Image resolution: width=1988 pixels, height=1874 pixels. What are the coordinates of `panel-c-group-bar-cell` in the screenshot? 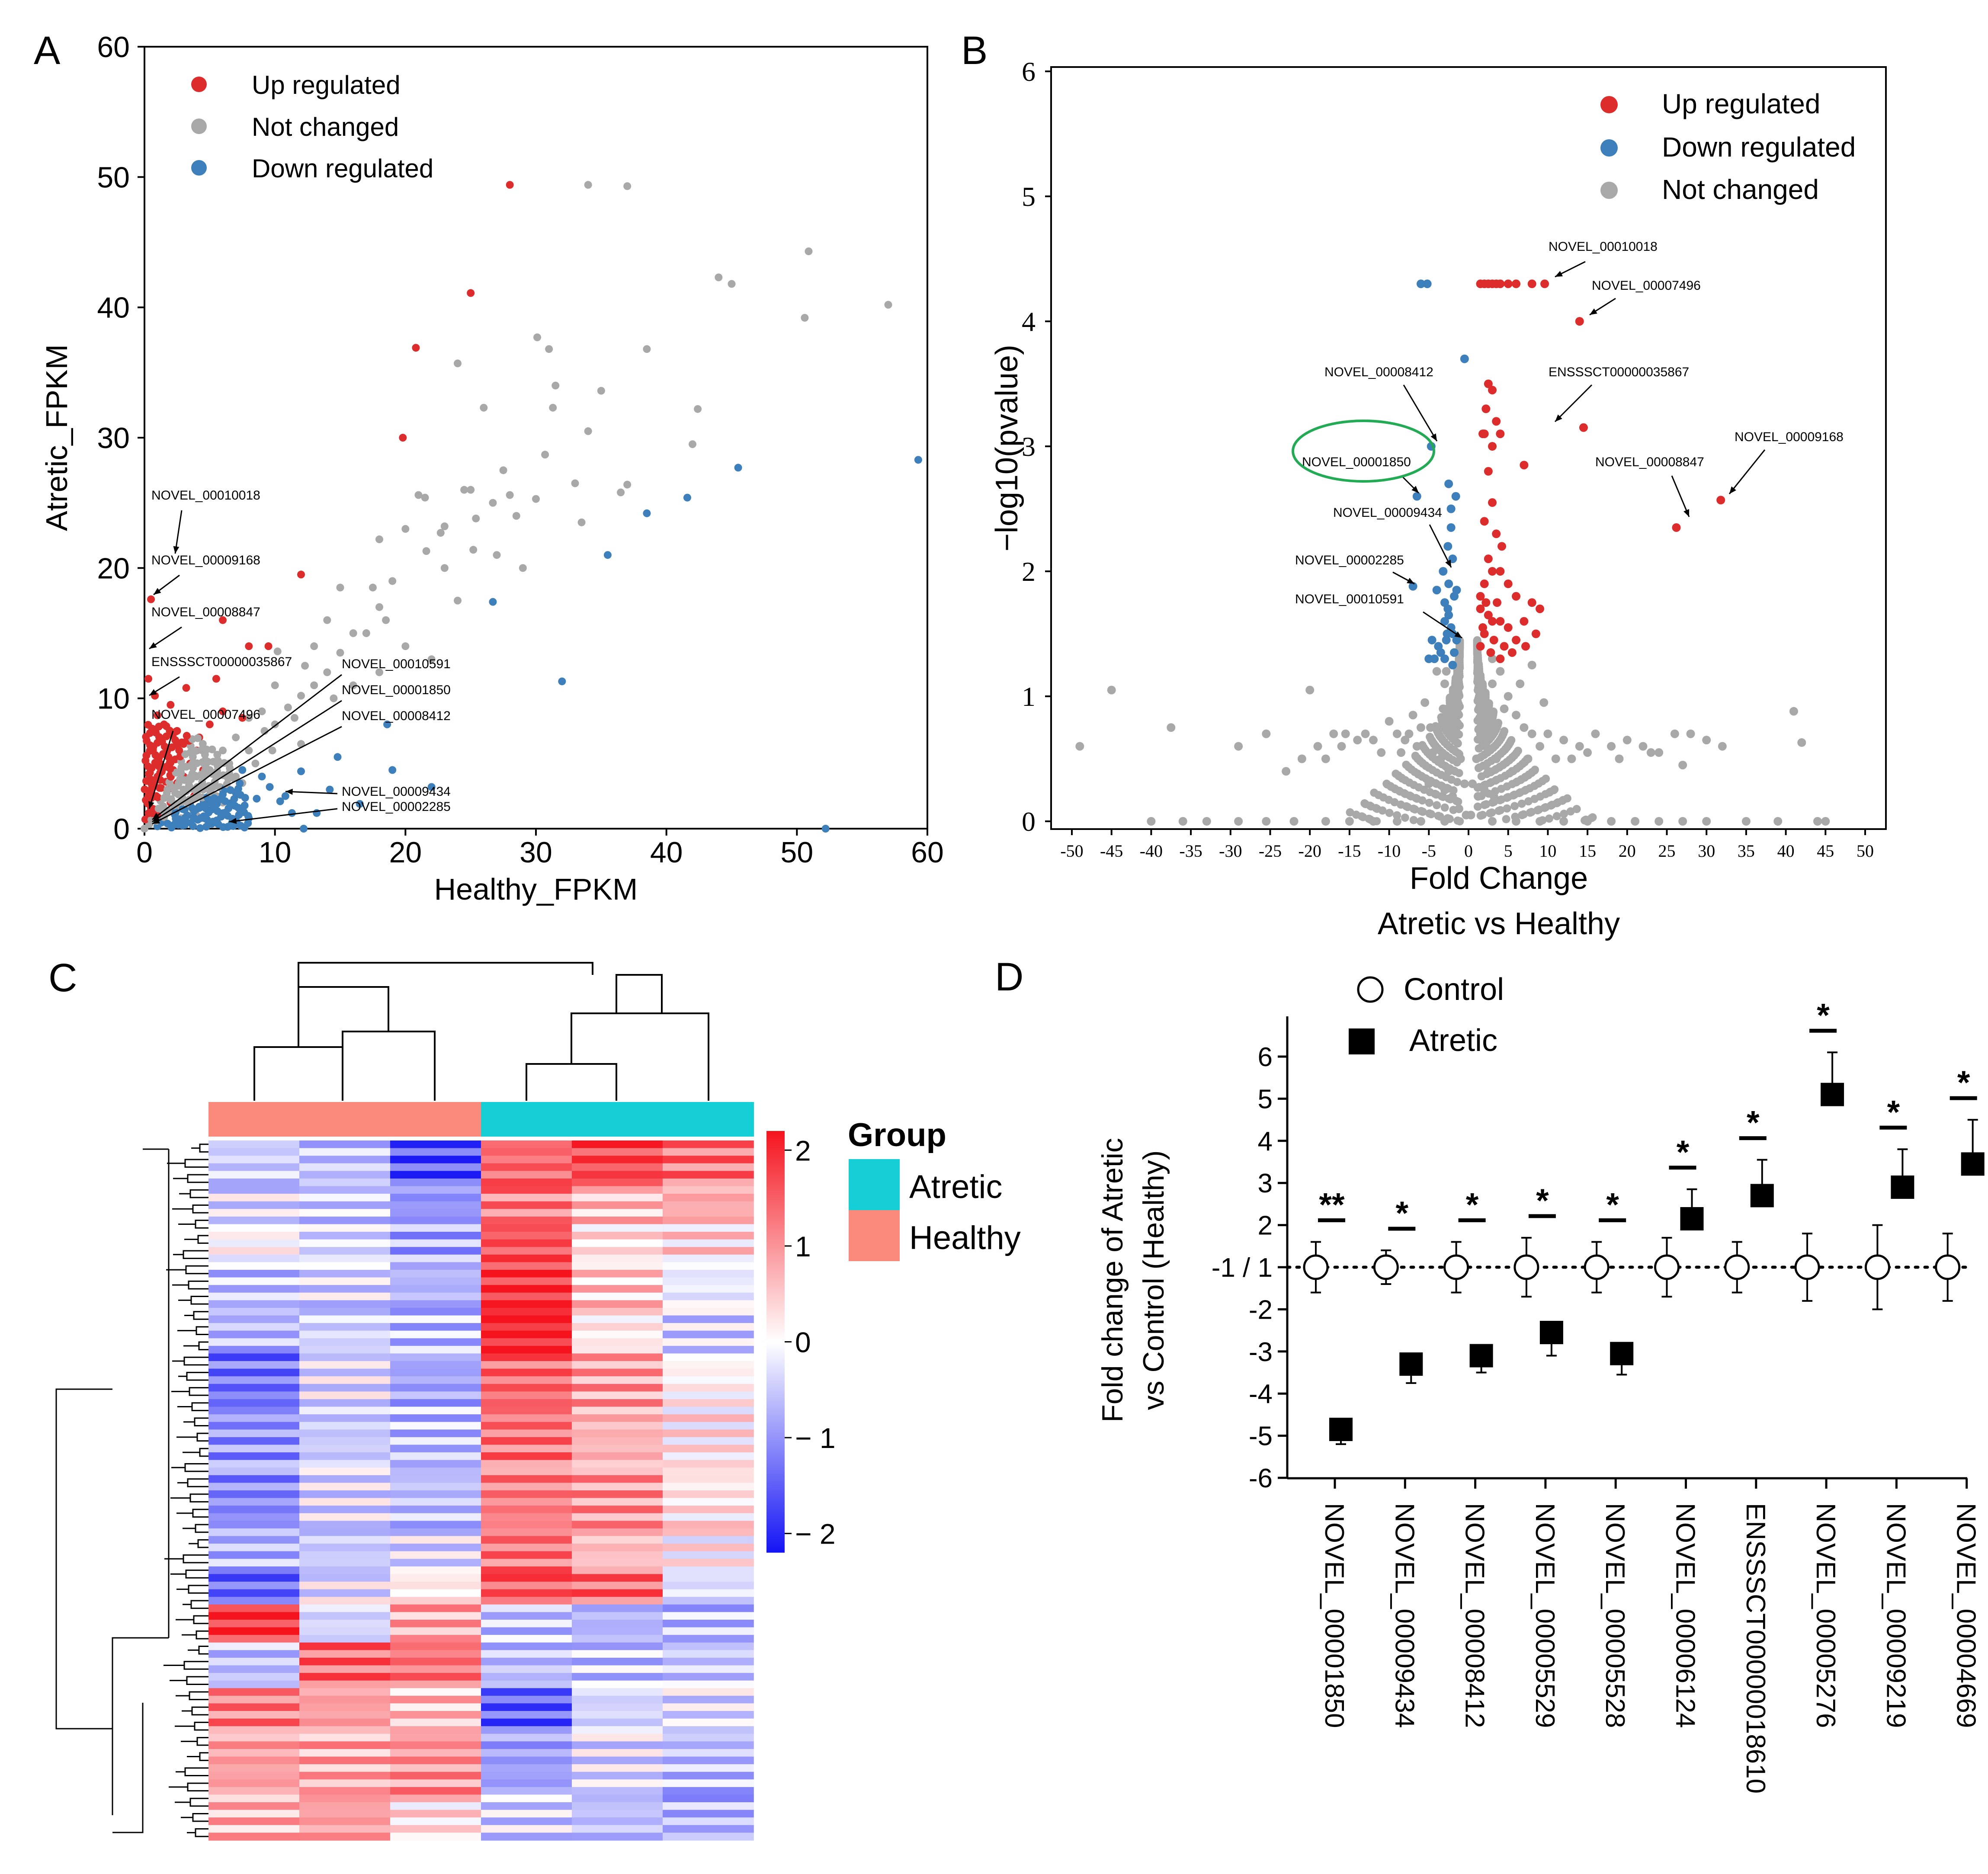 It's located at (435, 1119).